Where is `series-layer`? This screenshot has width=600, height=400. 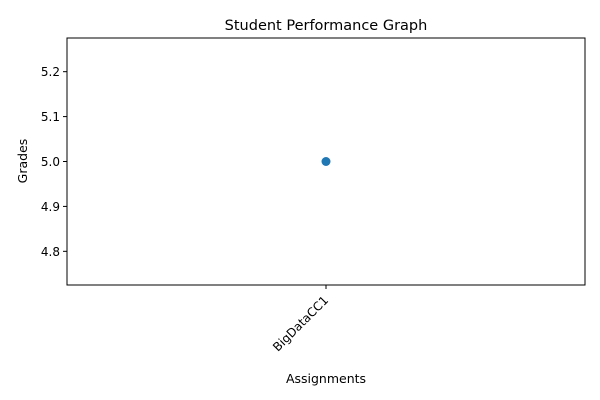 series-layer is located at coordinates (326, 161).